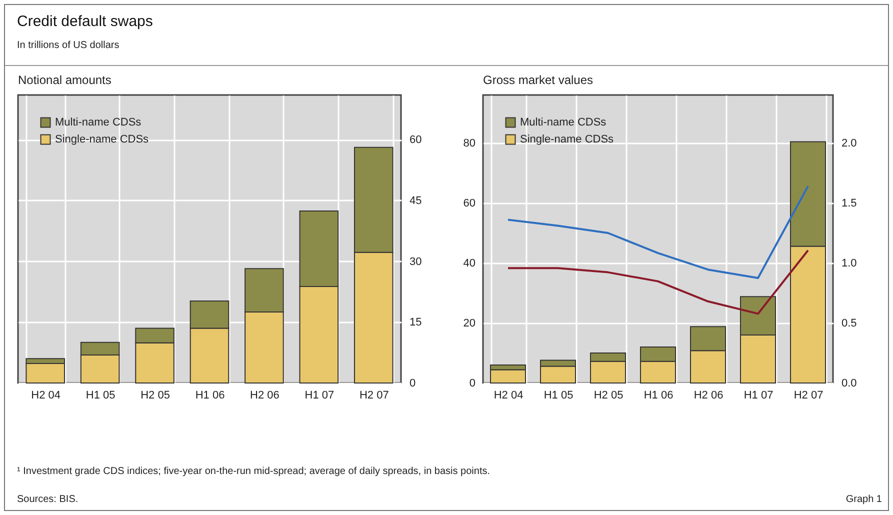 This screenshot has height=515, width=893. Describe the element at coordinates (849, 384) in the screenshot. I see `y2-tick-label: 0.0` at that location.